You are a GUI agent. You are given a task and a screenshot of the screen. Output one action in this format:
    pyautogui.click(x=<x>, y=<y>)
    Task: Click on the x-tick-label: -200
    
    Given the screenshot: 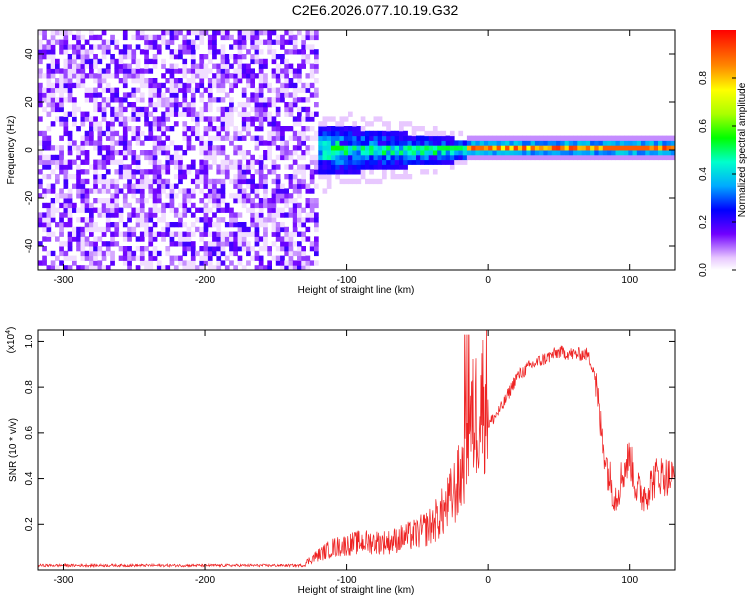 What is the action you would take?
    pyautogui.click(x=205, y=280)
    